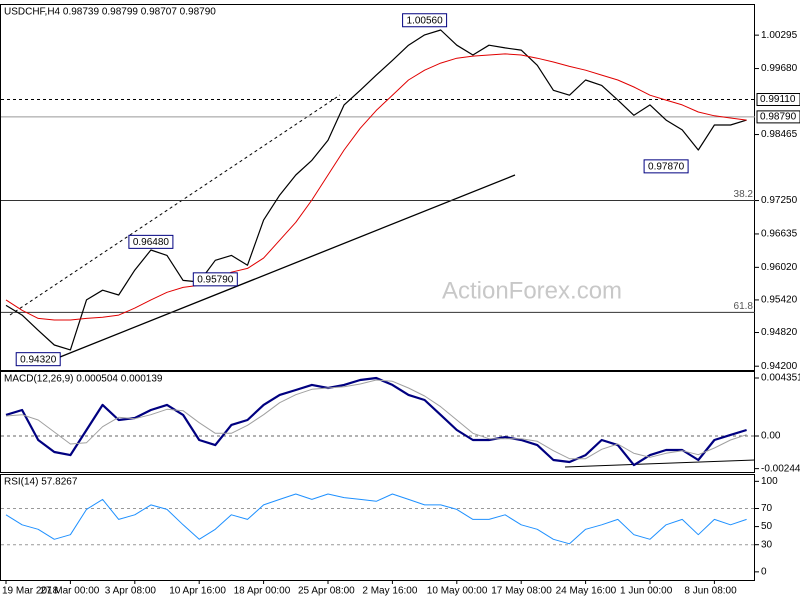  What do you see at coordinates (532, 290) in the screenshot?
I see `watermark: ActionForex.com` at bounding box center [532, 290].